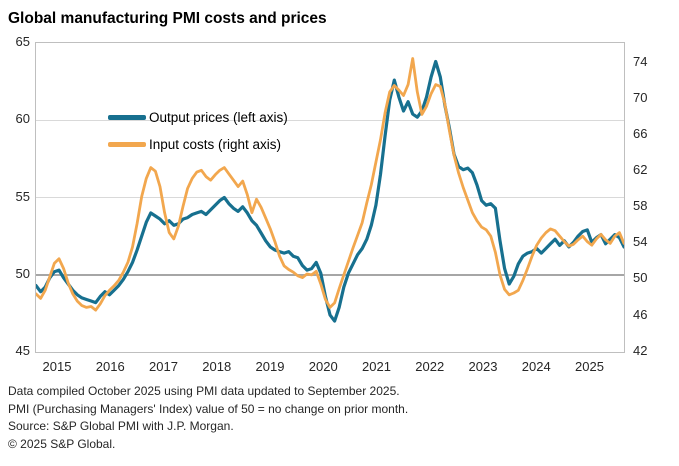 This screenshot has width=679, height=466. I want to click on x-axis-tick-2016: 2016, so click(110, 366).